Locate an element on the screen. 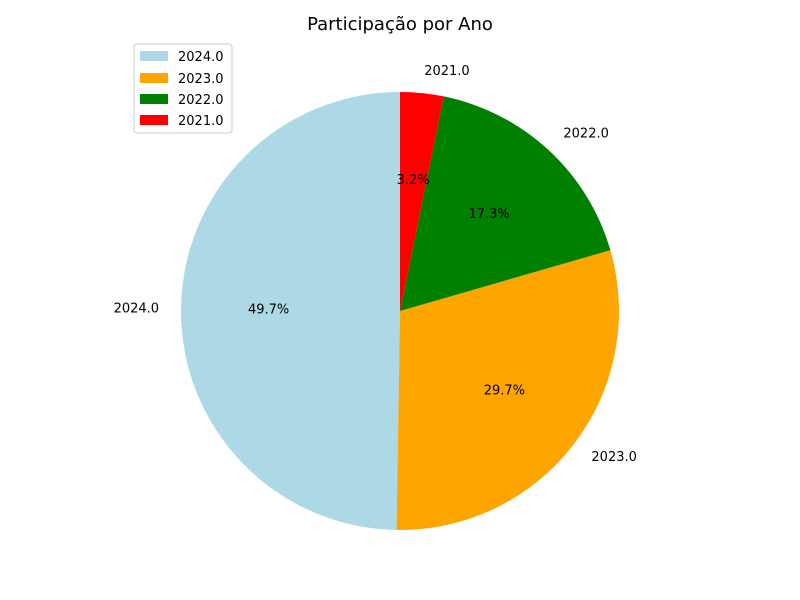 This screenshot has width=800, height=600. slice-label-2024: 2024.0 is located at coordinates (137, 309).